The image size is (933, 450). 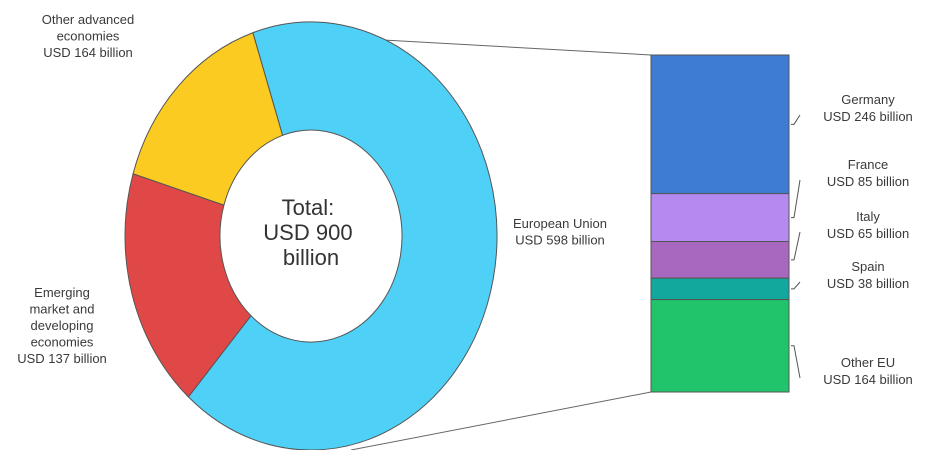 I want to click on bar-segment-italy, so click(x=720, y=260).